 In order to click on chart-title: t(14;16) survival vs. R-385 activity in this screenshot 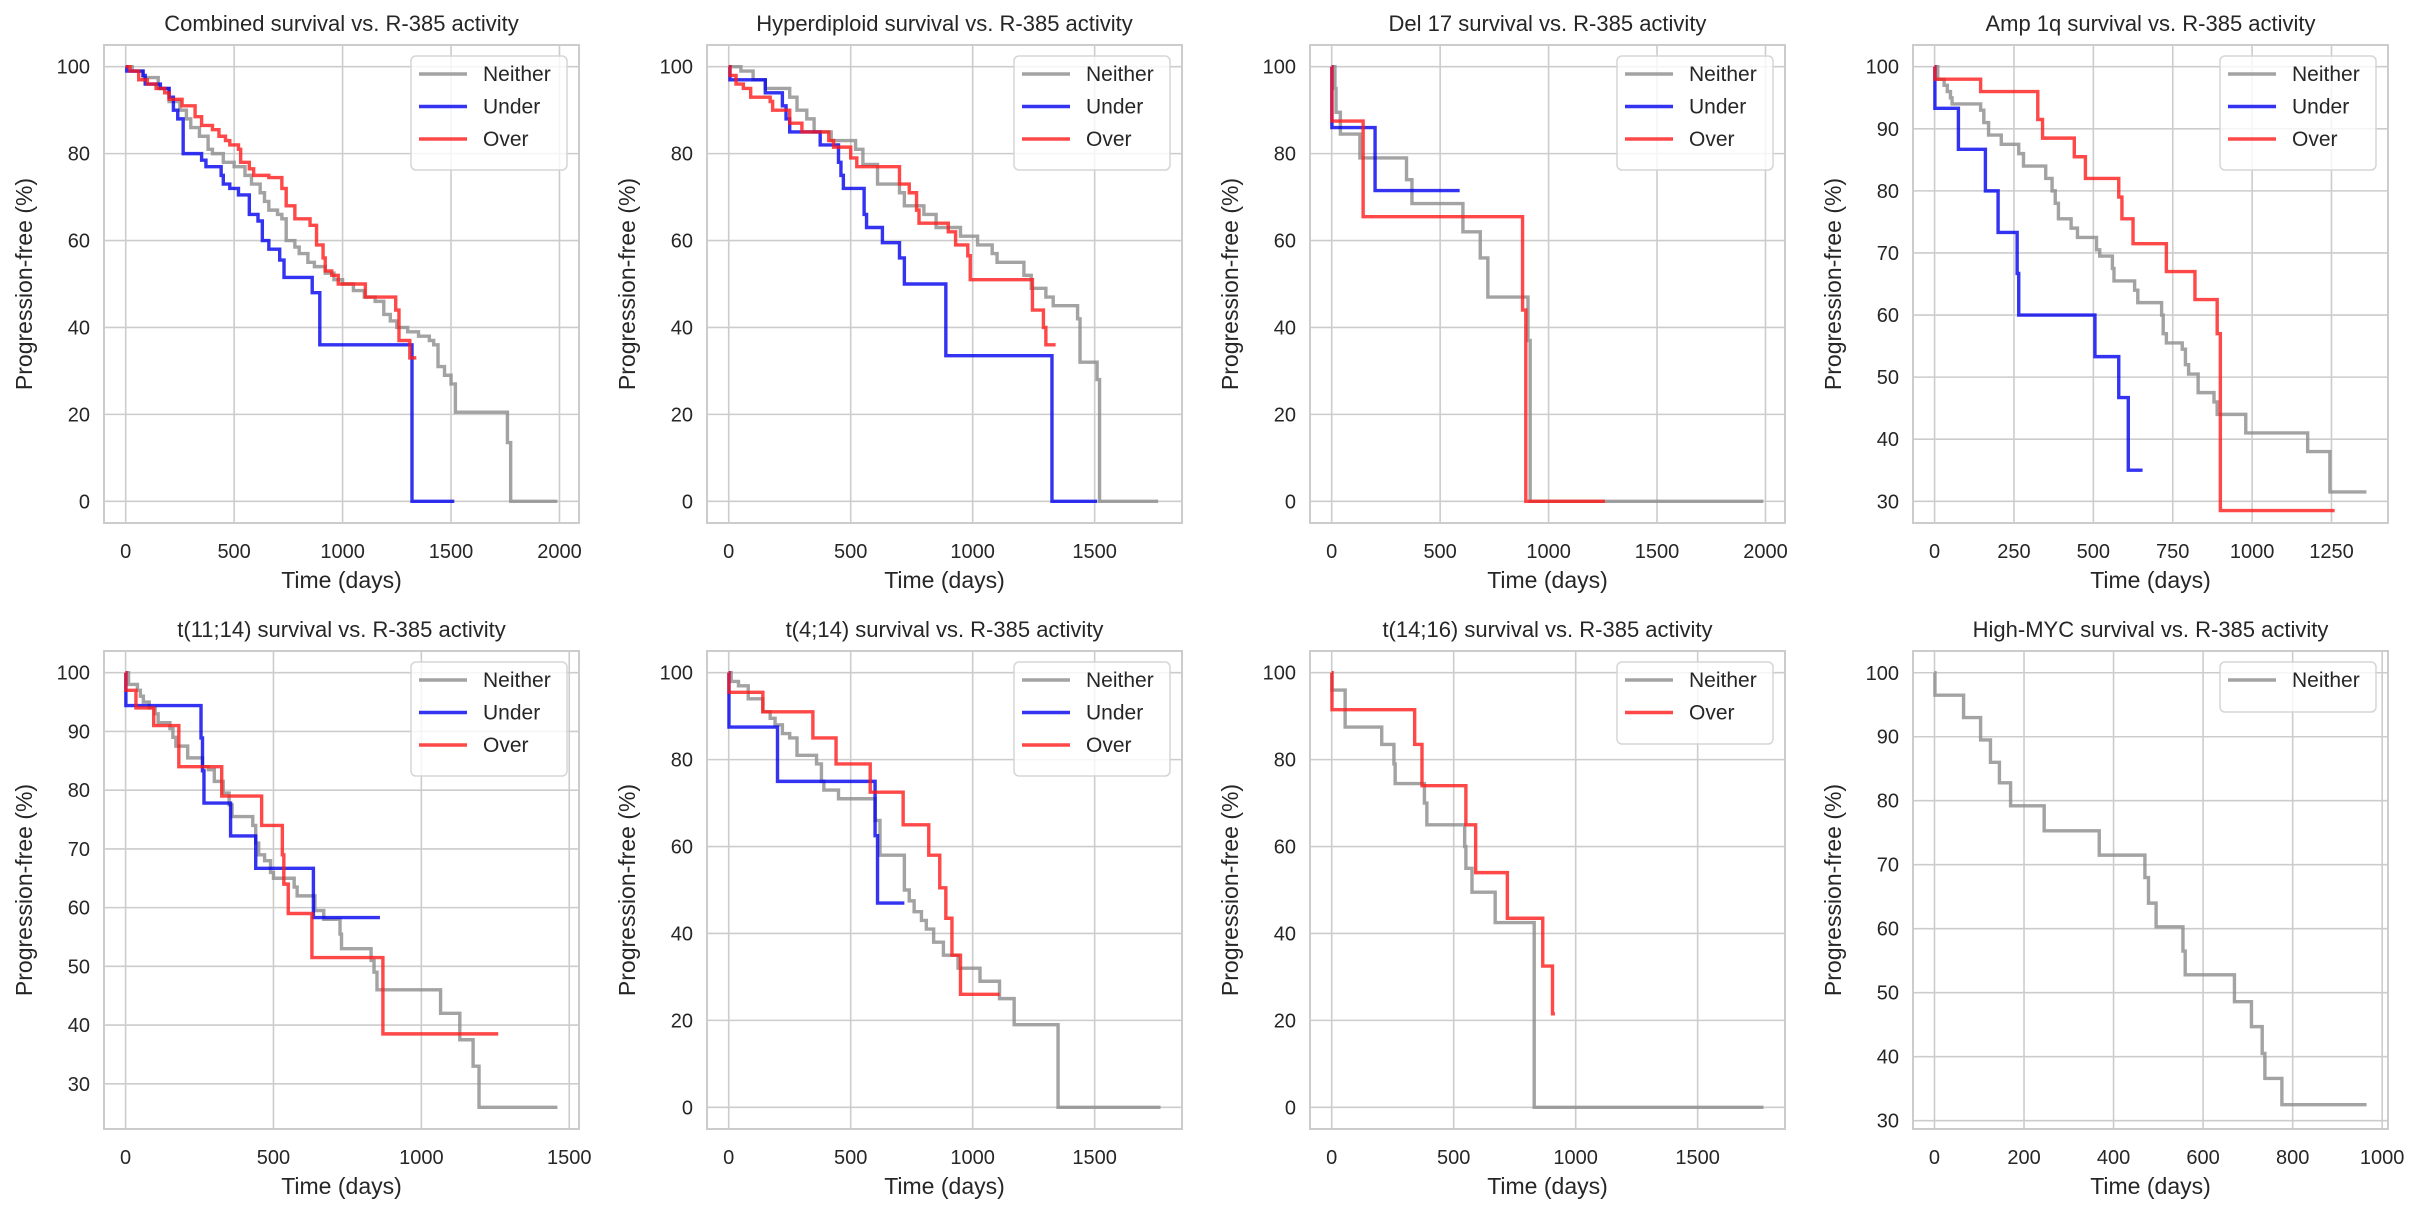, I will do `click(1547, 629)`.